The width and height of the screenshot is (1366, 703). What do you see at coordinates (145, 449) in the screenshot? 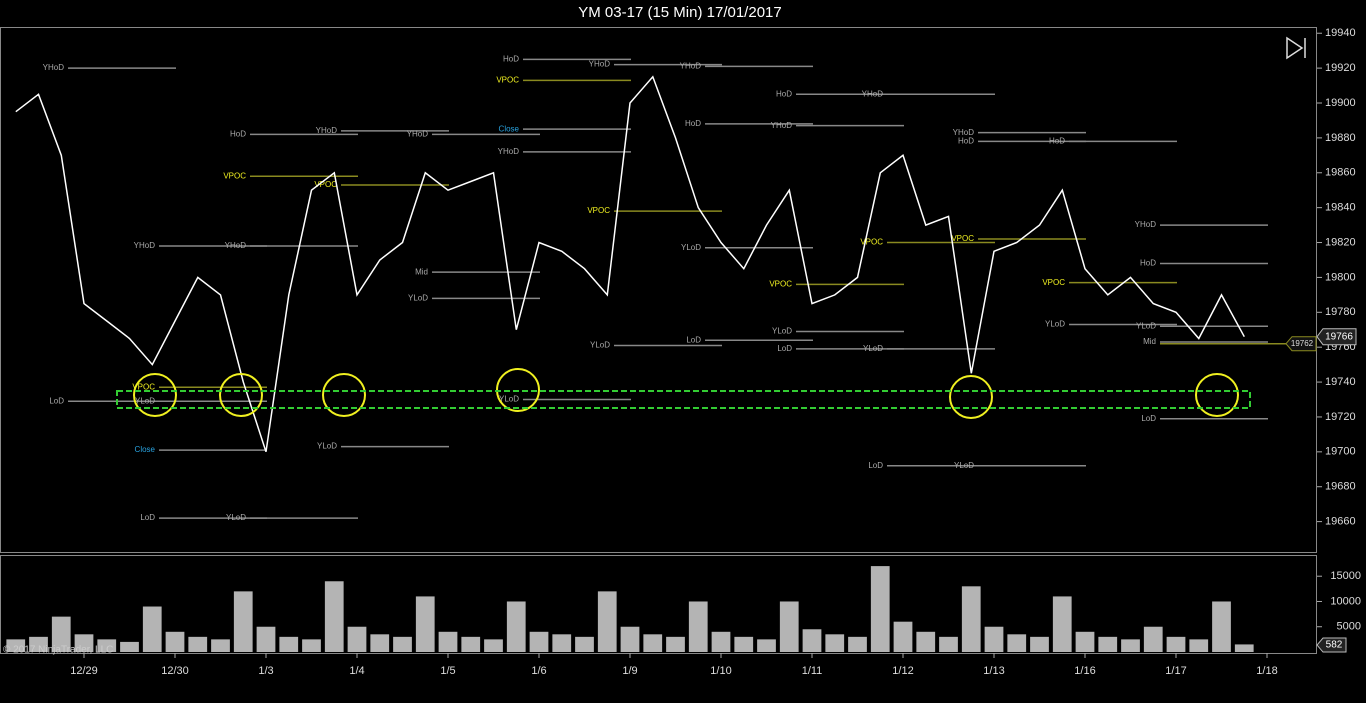
I see `level-label: Close` at bounding box center [145, 449].